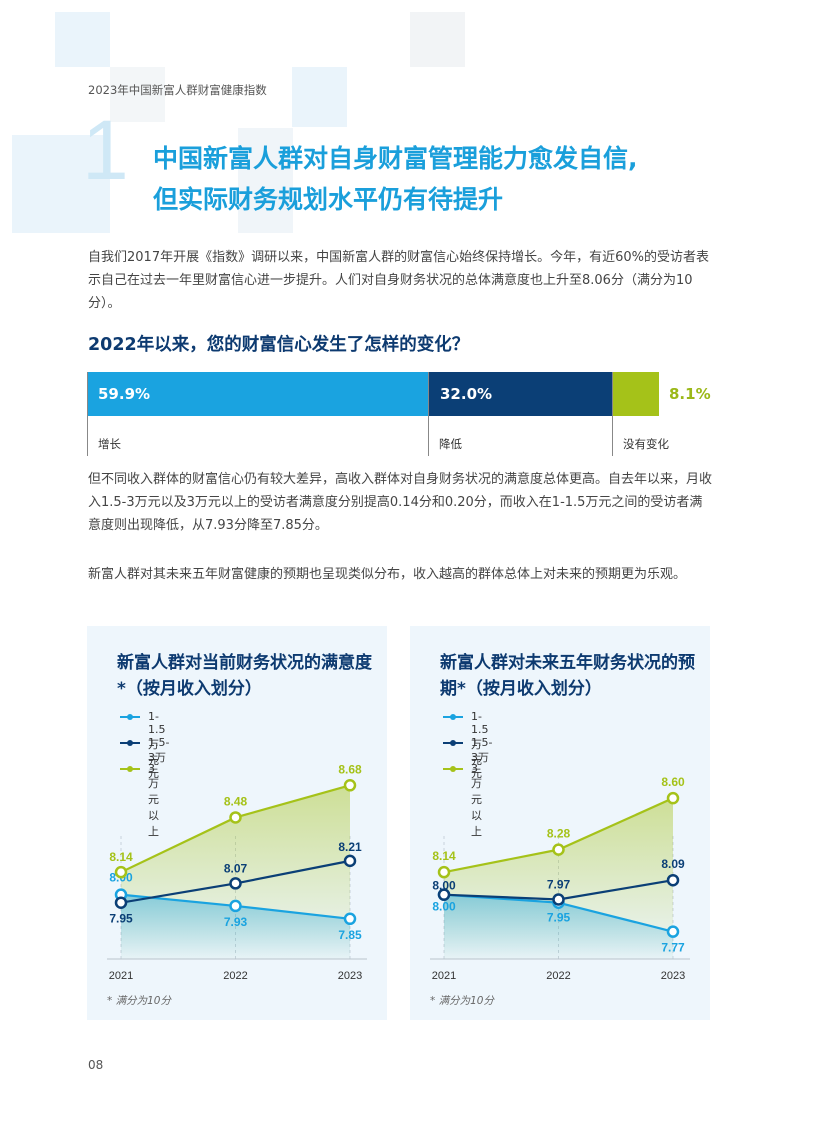 The image size is (816, 1145). I want to click on bar-segment-increase, so click(257, 394).